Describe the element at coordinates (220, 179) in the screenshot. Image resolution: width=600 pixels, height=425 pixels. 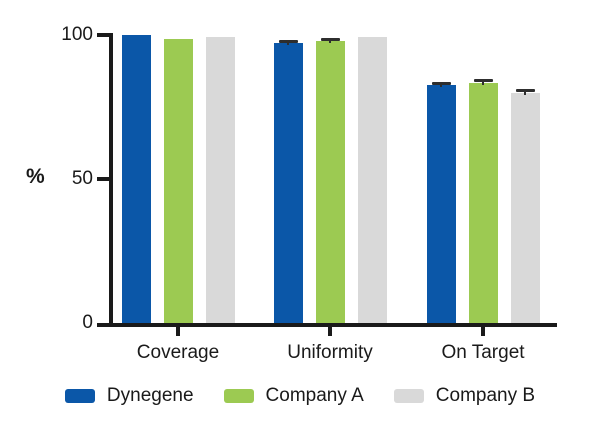
I see `bar-company-b-coverage` at that location.